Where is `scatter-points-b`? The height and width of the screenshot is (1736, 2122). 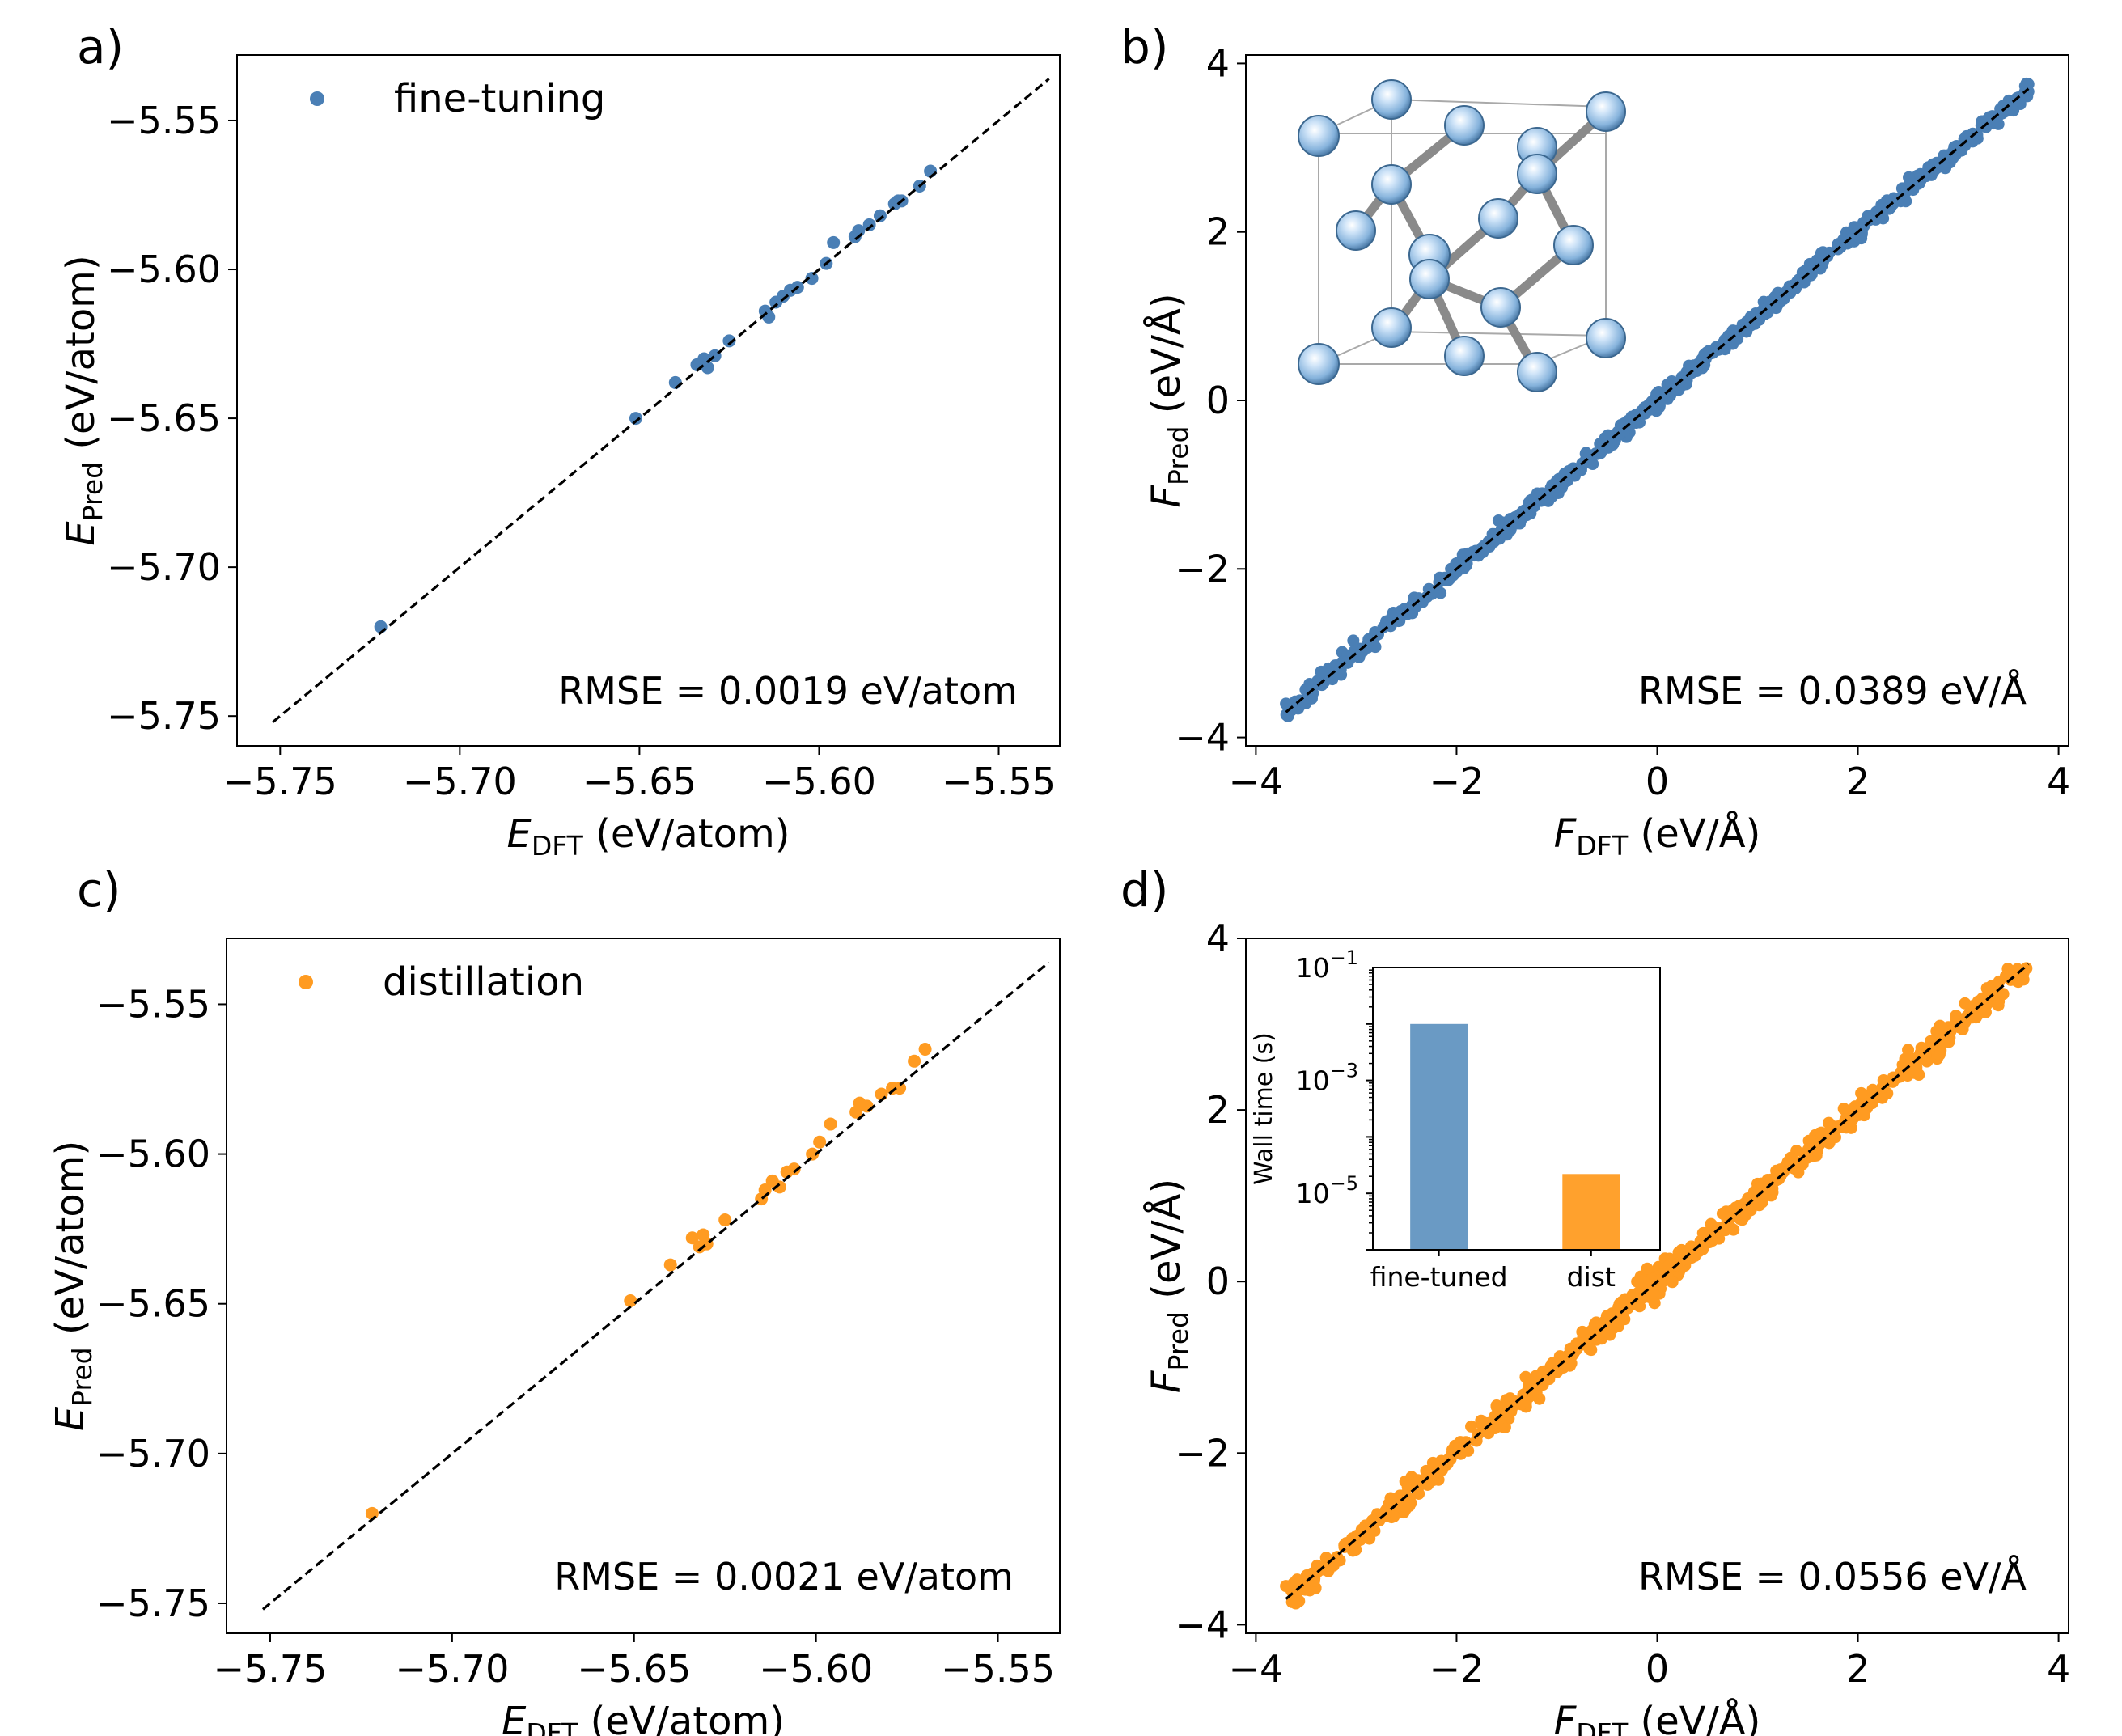
scatter-points-b is located at coordinates (1658, 399).